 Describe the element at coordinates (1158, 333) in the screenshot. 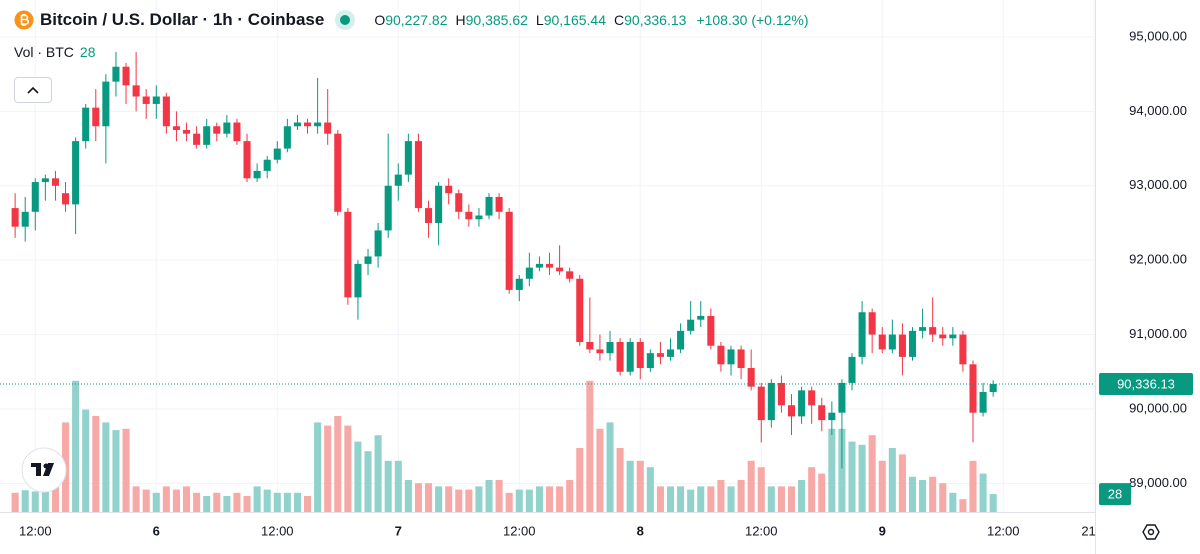

I see `y-tick-label: 91,000.00` at that location.